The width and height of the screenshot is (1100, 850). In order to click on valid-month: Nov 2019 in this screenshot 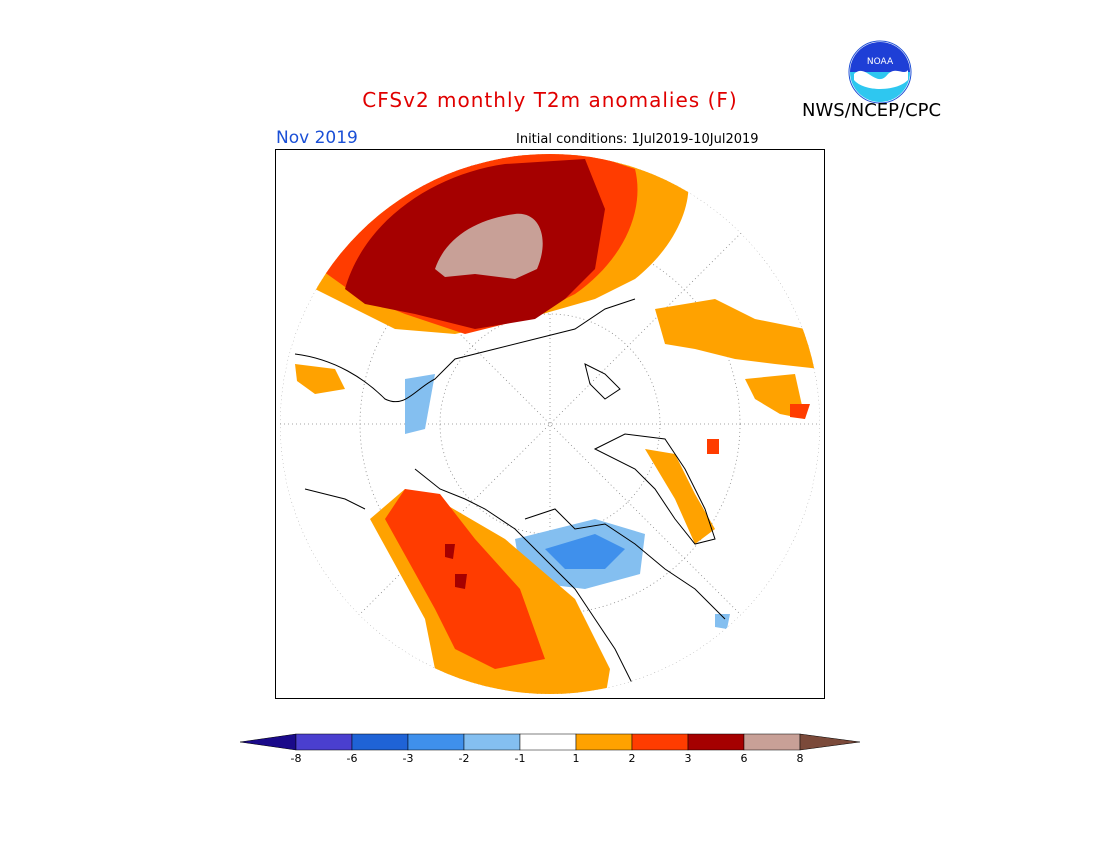, I will do `click(317, 138)`.